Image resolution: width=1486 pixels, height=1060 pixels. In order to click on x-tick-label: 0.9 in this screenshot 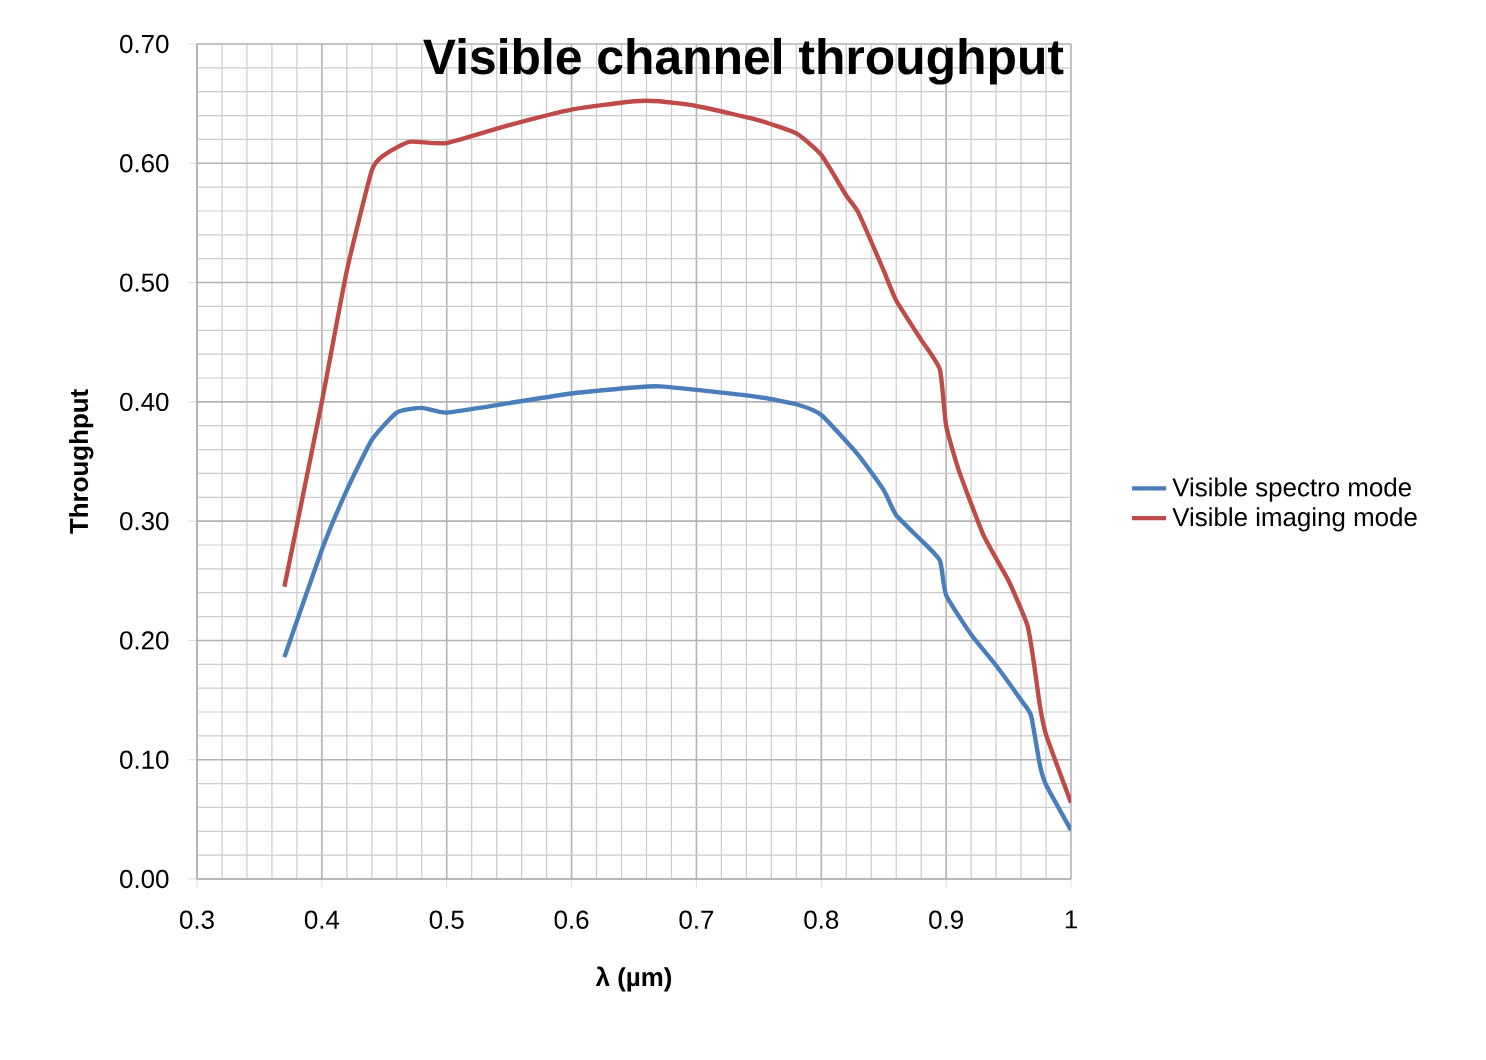, I will do `click(946, 919)`.